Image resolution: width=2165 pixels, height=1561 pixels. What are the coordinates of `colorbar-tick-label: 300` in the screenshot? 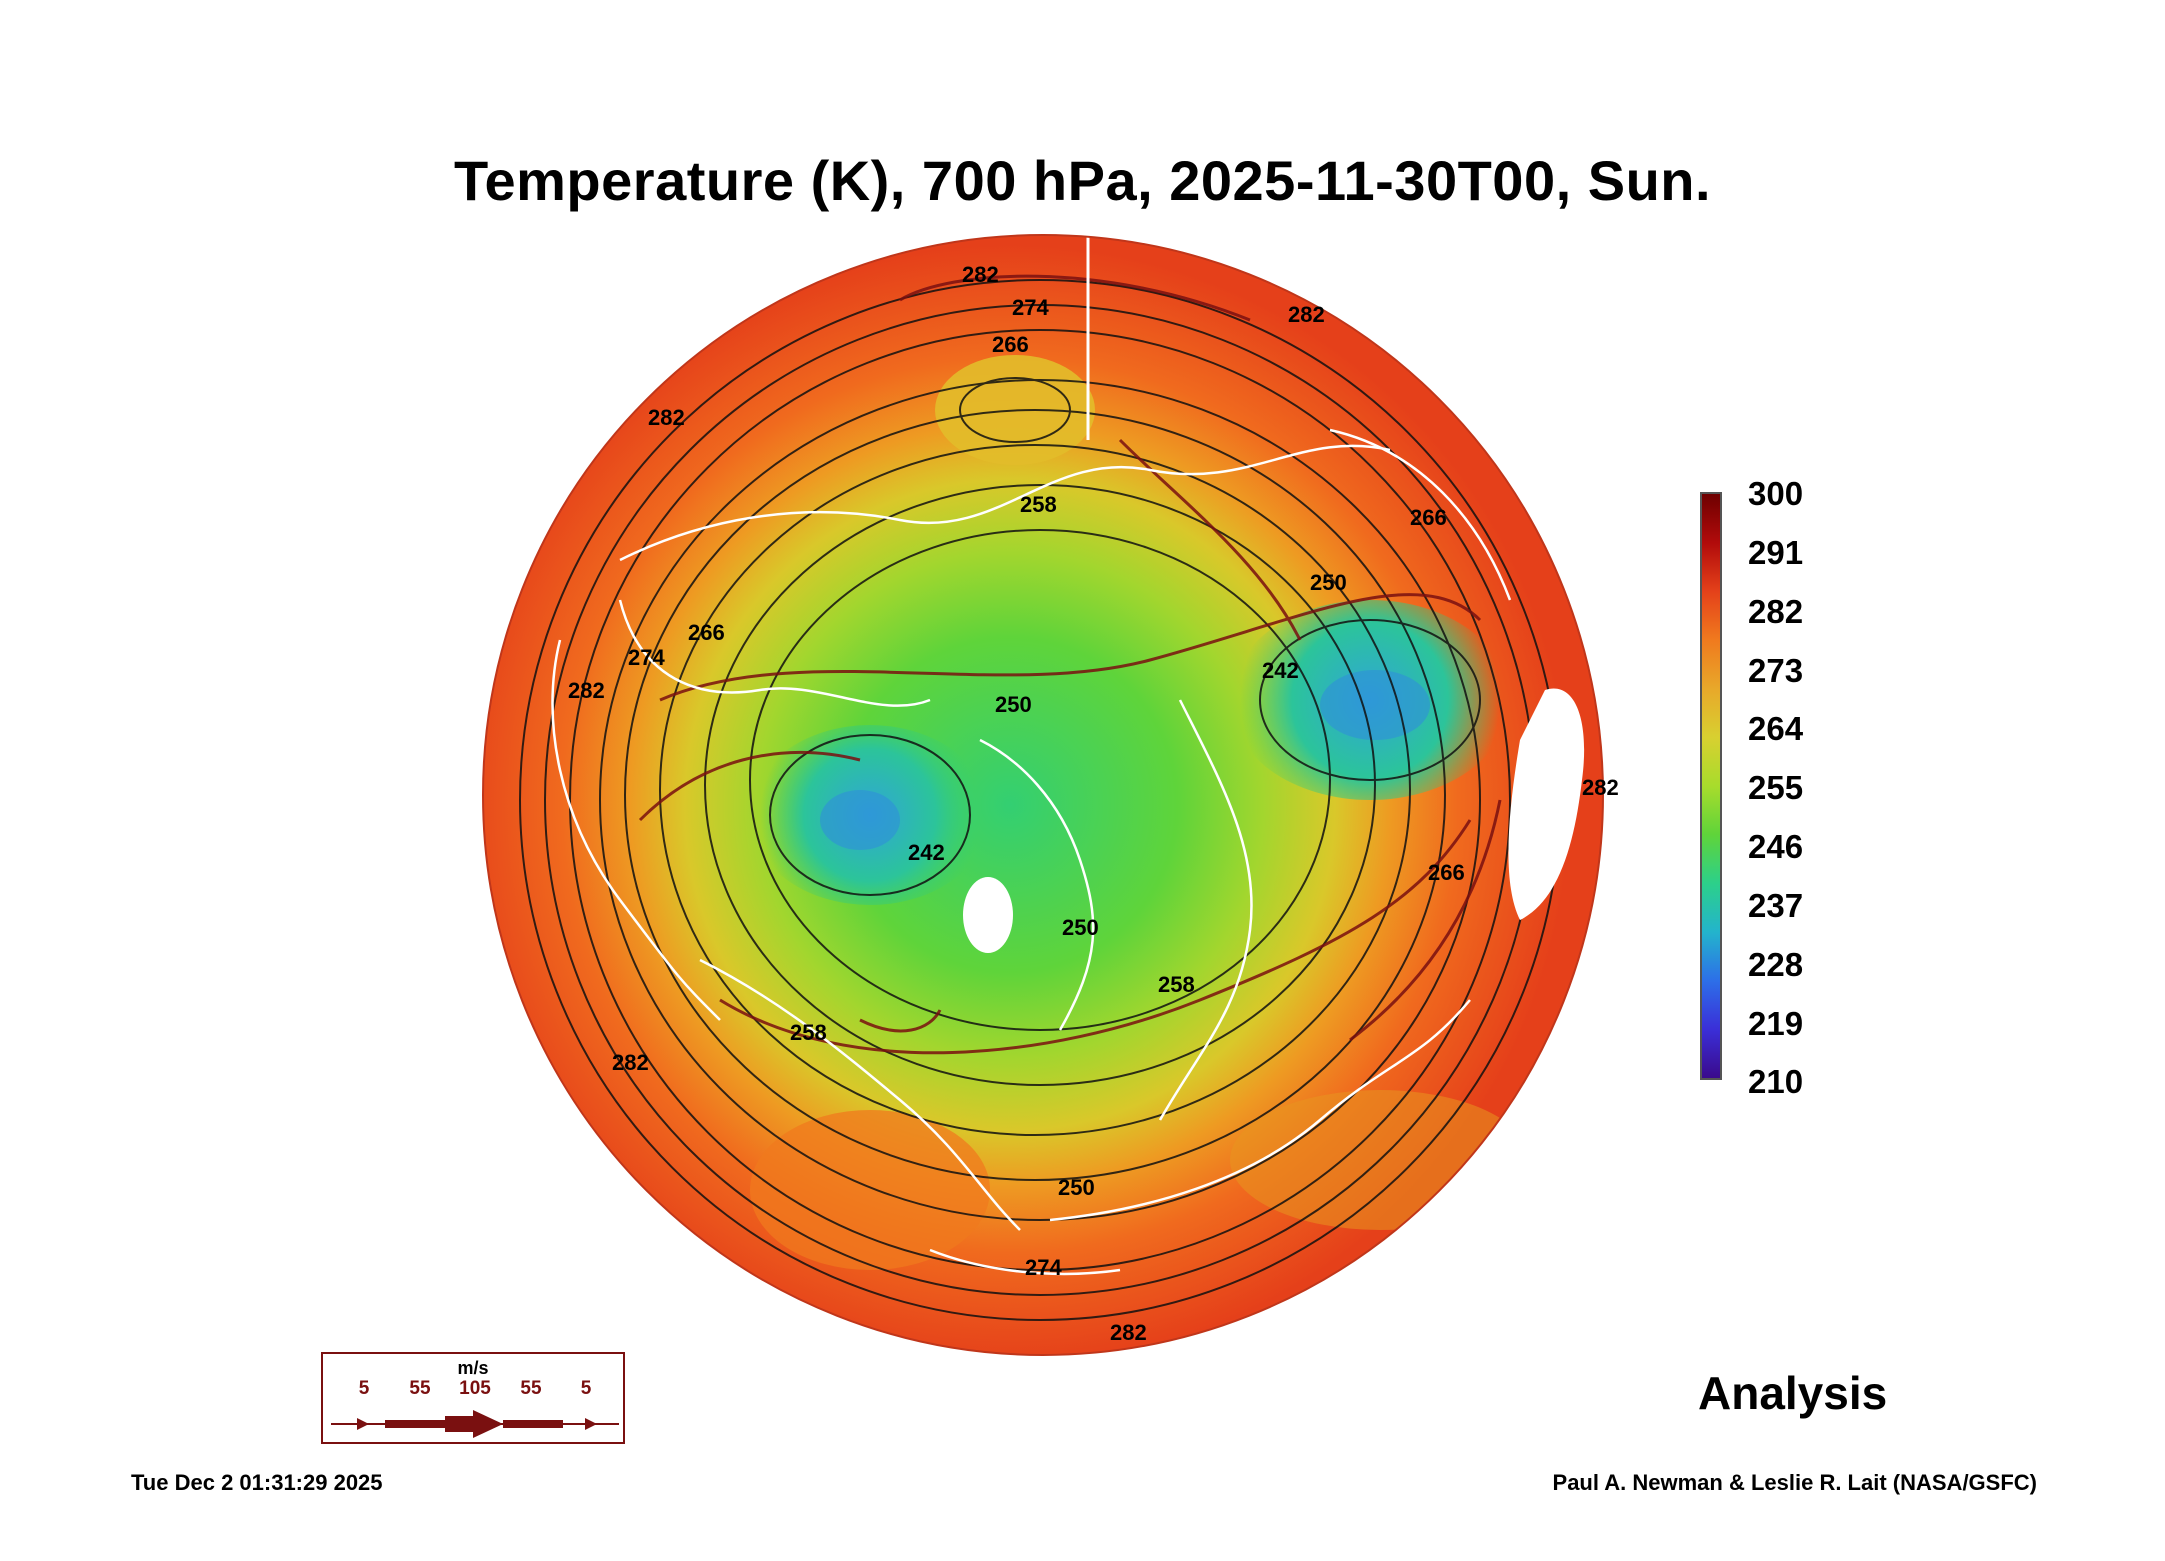 It's located at (1776, 493).